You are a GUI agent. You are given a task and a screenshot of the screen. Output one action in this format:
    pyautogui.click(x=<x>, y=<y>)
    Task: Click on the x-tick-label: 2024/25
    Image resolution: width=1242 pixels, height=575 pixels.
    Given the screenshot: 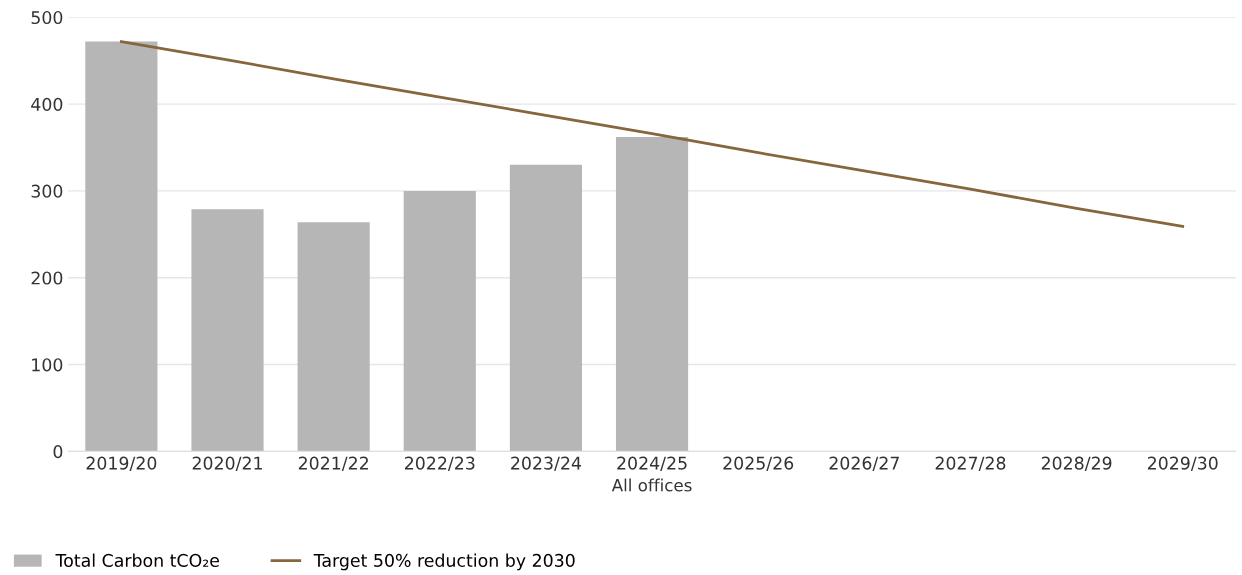 What is the action you would take?
    pyautogui.click(x=652, y=464)
    